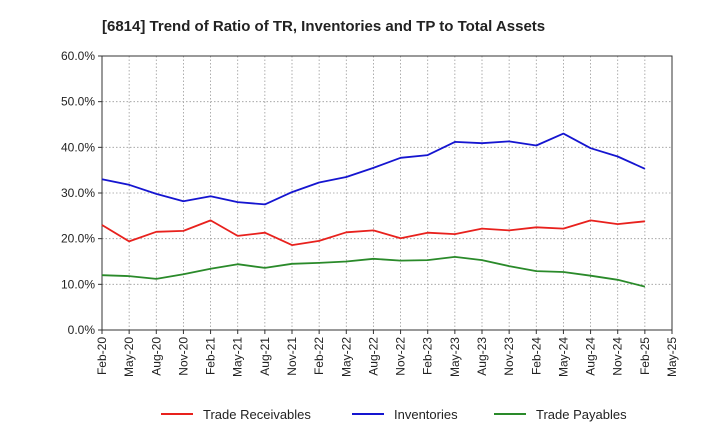 This screenshot has width=720, height=440. Describe the element at coordinates (373, 233) in the screenshot. I see `series-line-trade-receivables` at that location.